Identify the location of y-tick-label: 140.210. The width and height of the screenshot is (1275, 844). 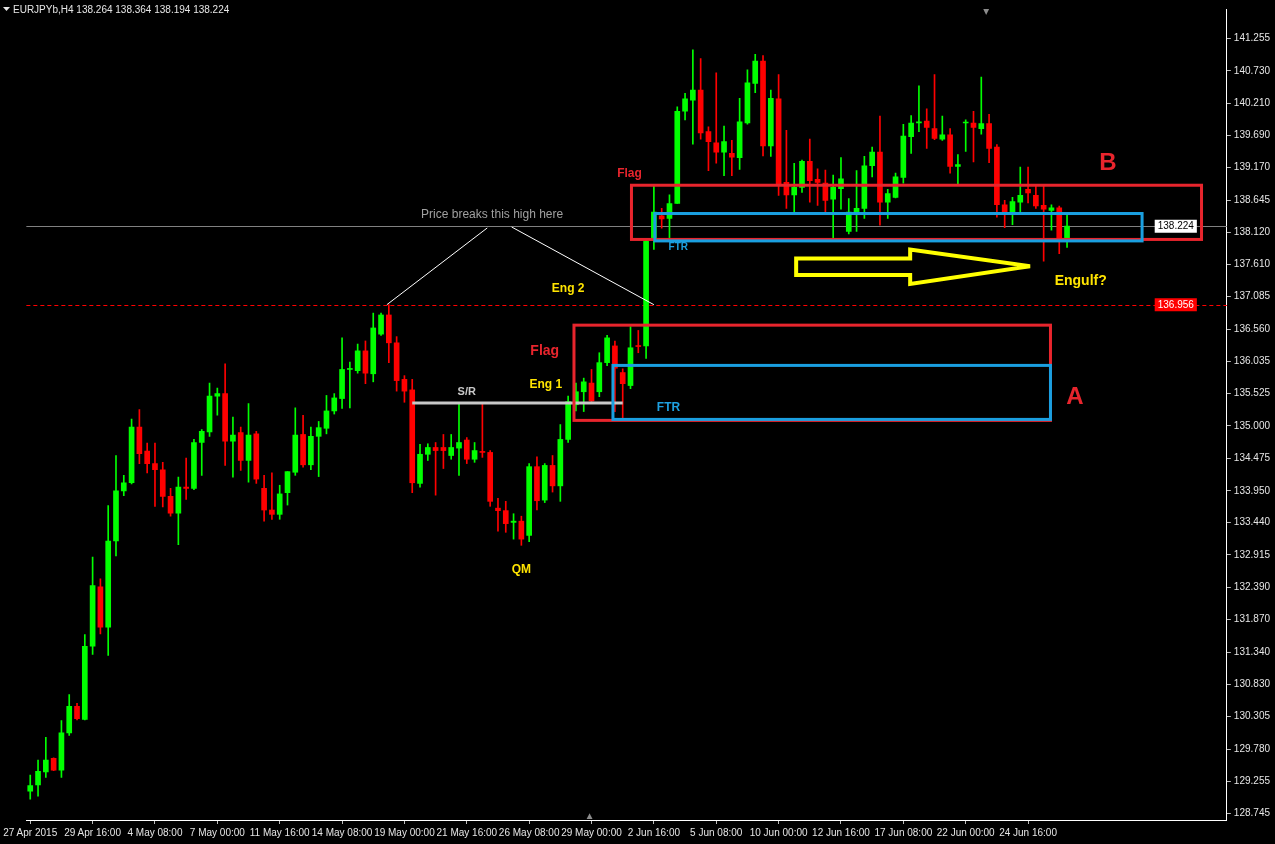
(1252, 102).